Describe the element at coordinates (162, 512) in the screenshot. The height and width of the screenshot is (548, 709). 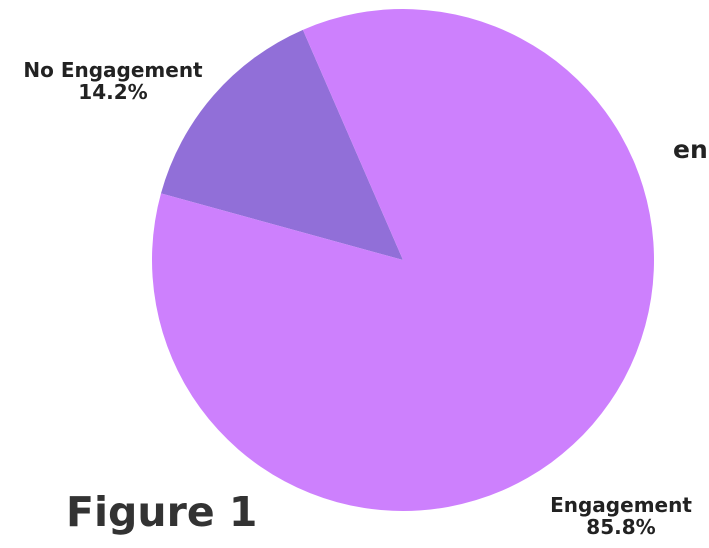
I see `figure-caption: Figure 1` at that location.